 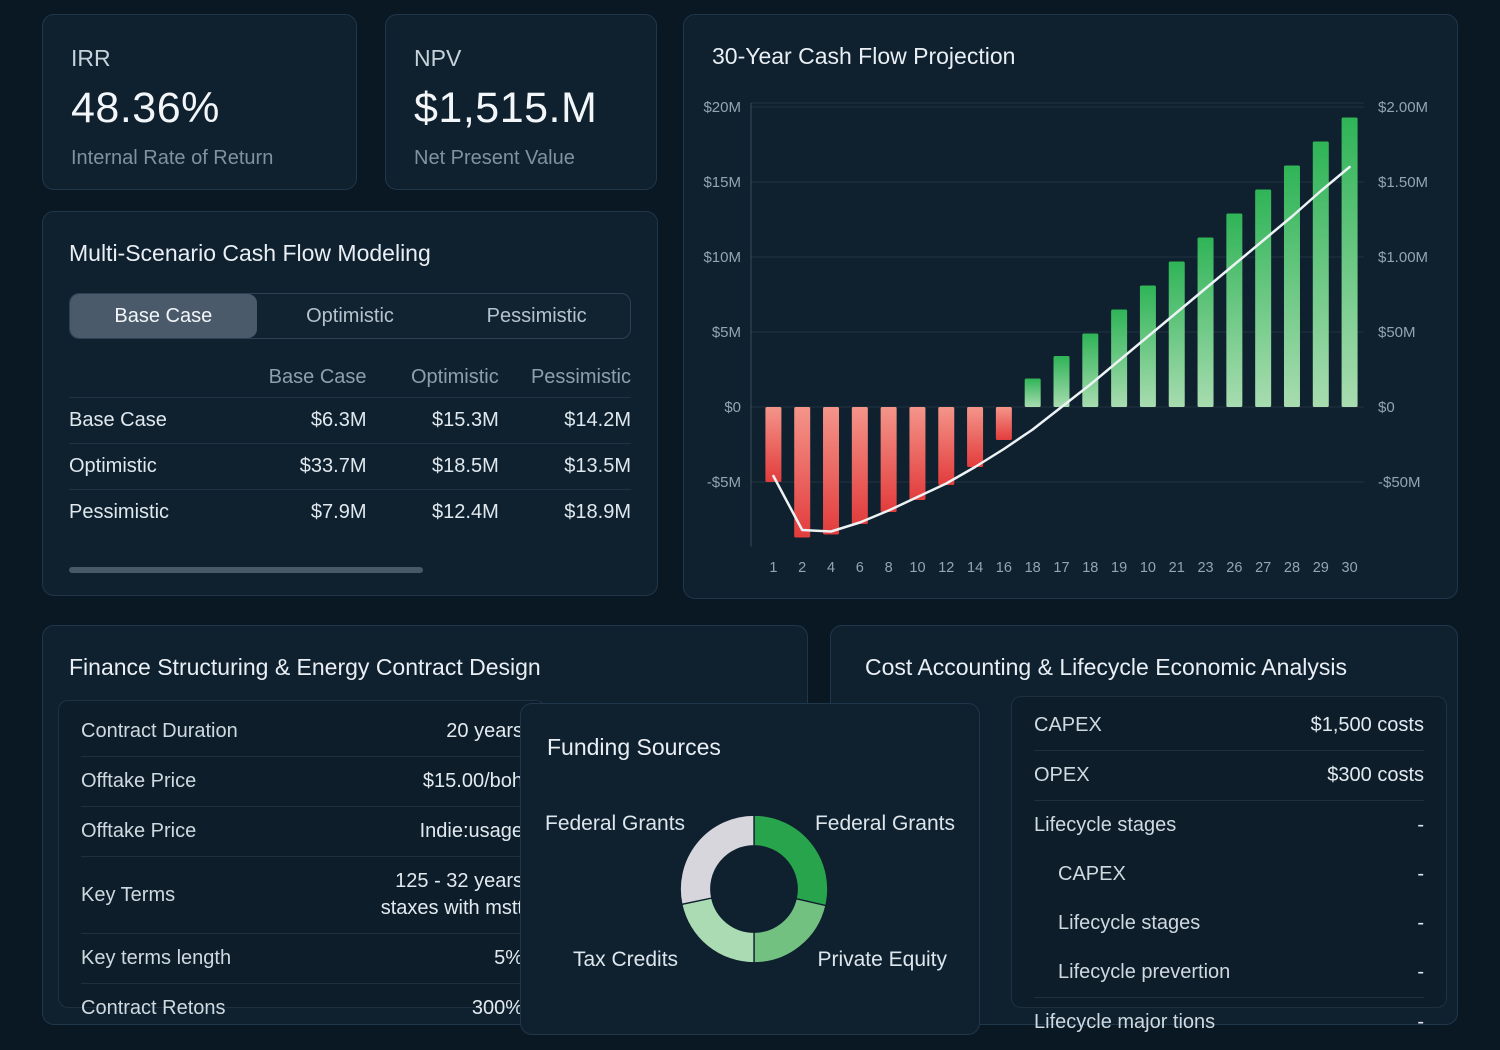 I want to click on x-axis-tick: 2, so click(x=802, y=568).